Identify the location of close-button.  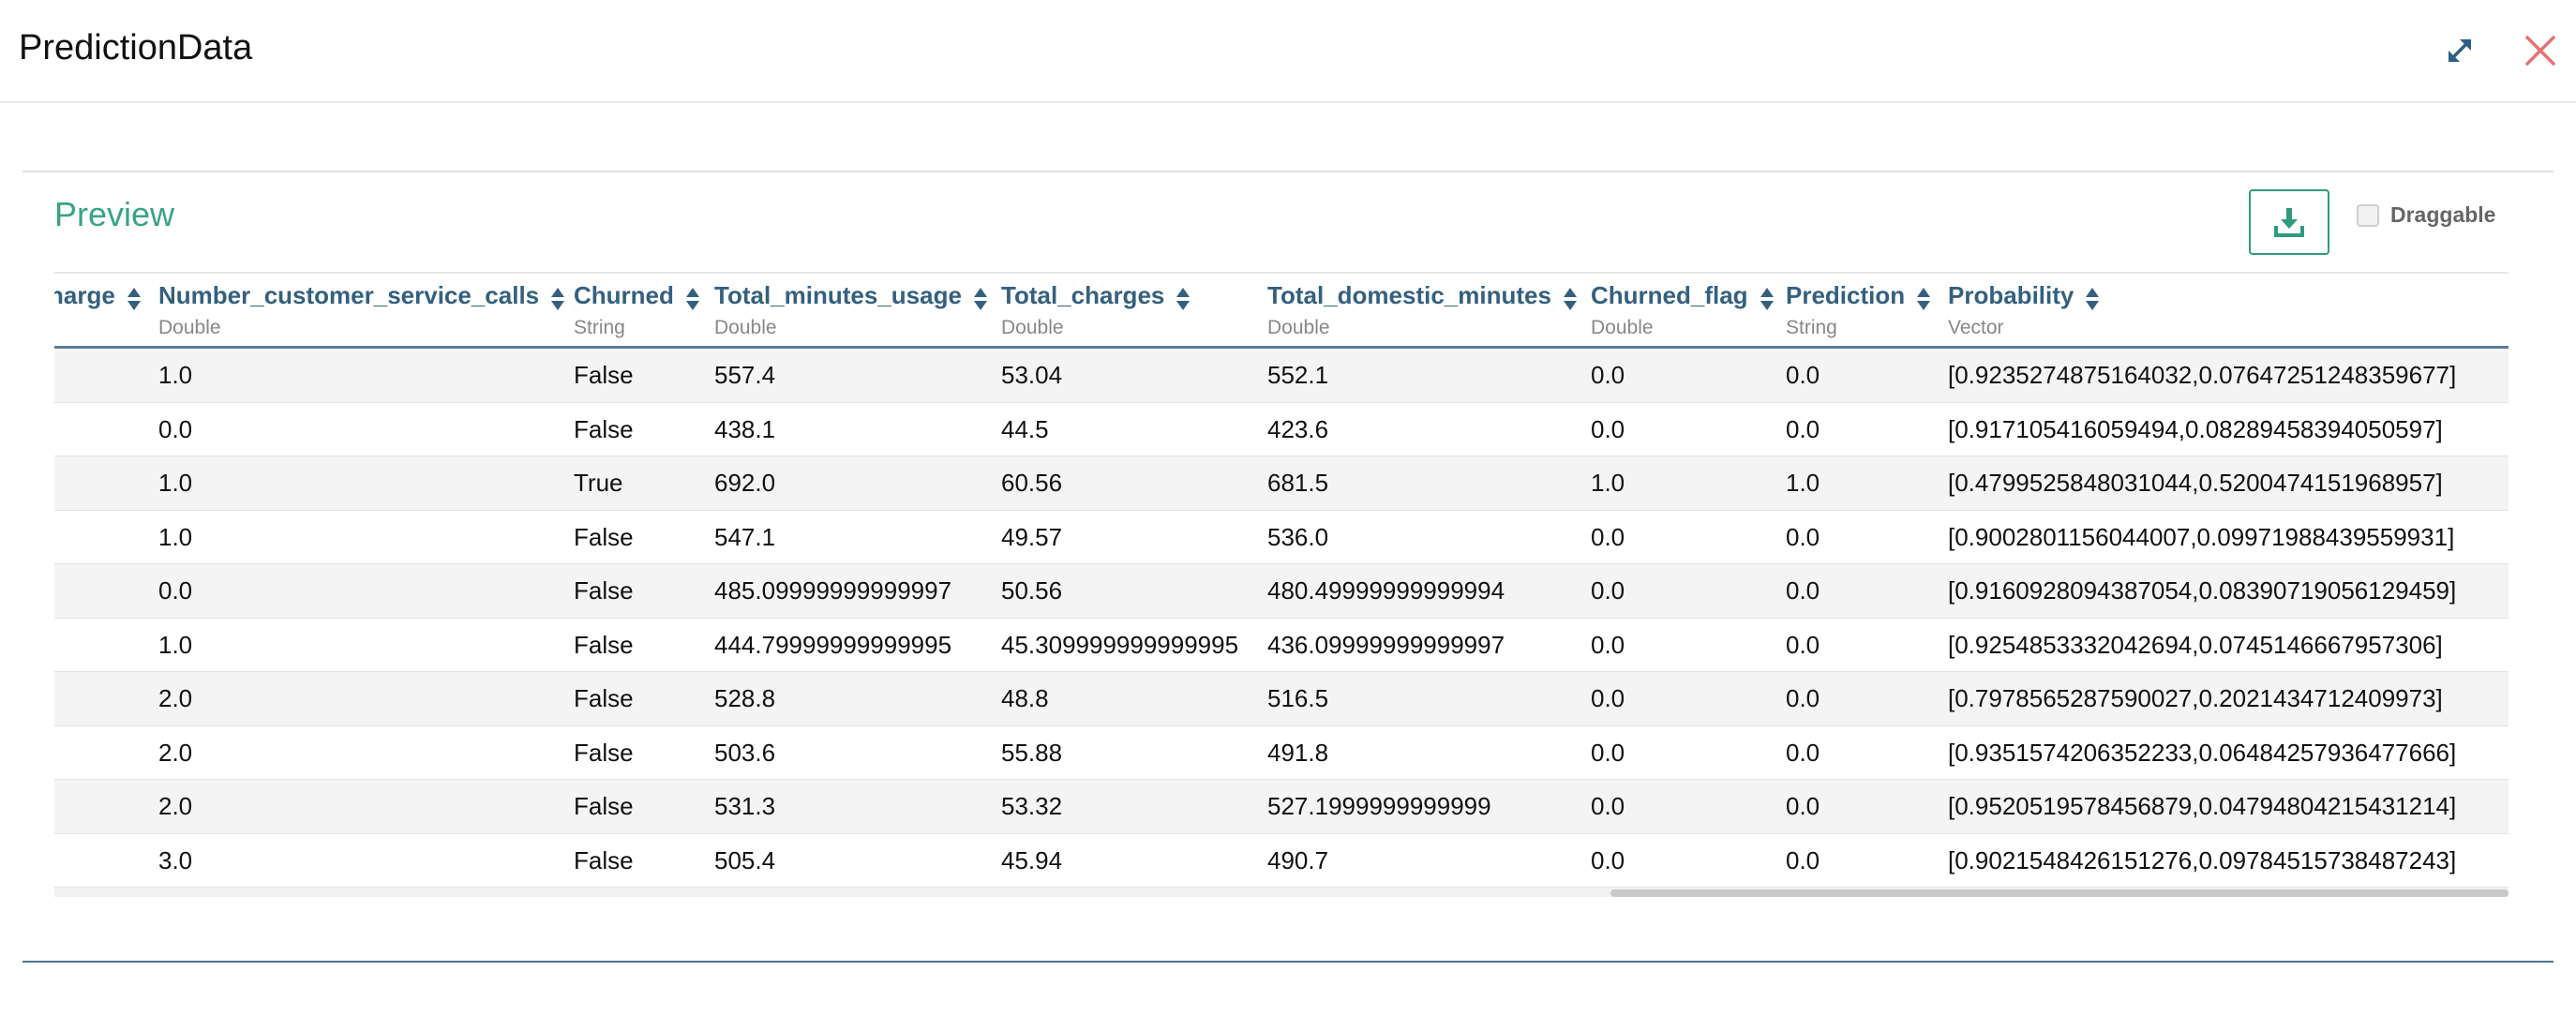
(2540, 50).